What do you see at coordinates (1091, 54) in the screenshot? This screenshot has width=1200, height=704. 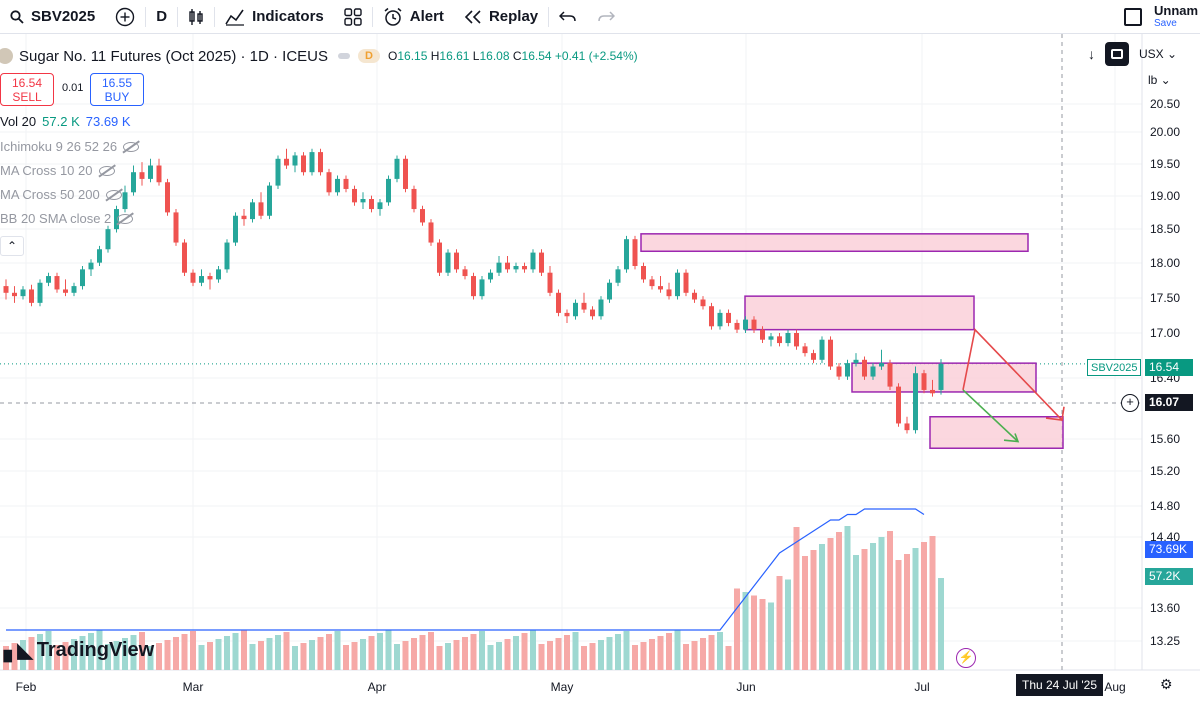 I see `arrow-down-icon: ↓` at bounding box center [1091, 54].